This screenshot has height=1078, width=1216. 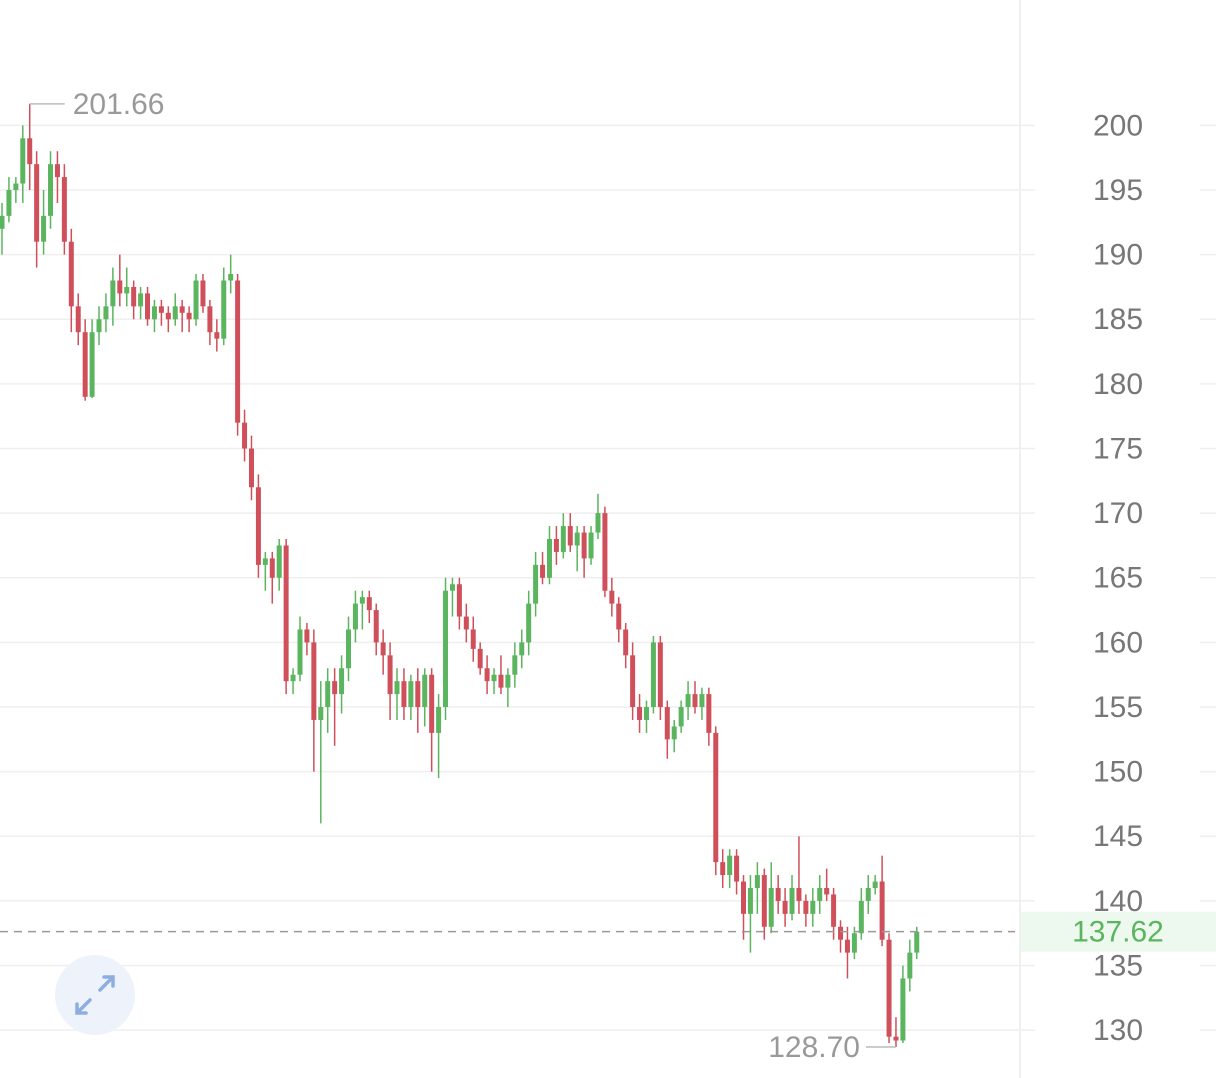 What do you see at coordinates (814, 1047) in the screenshot?
I see `min-label: 128.70` at bounding box center [814, 1047].